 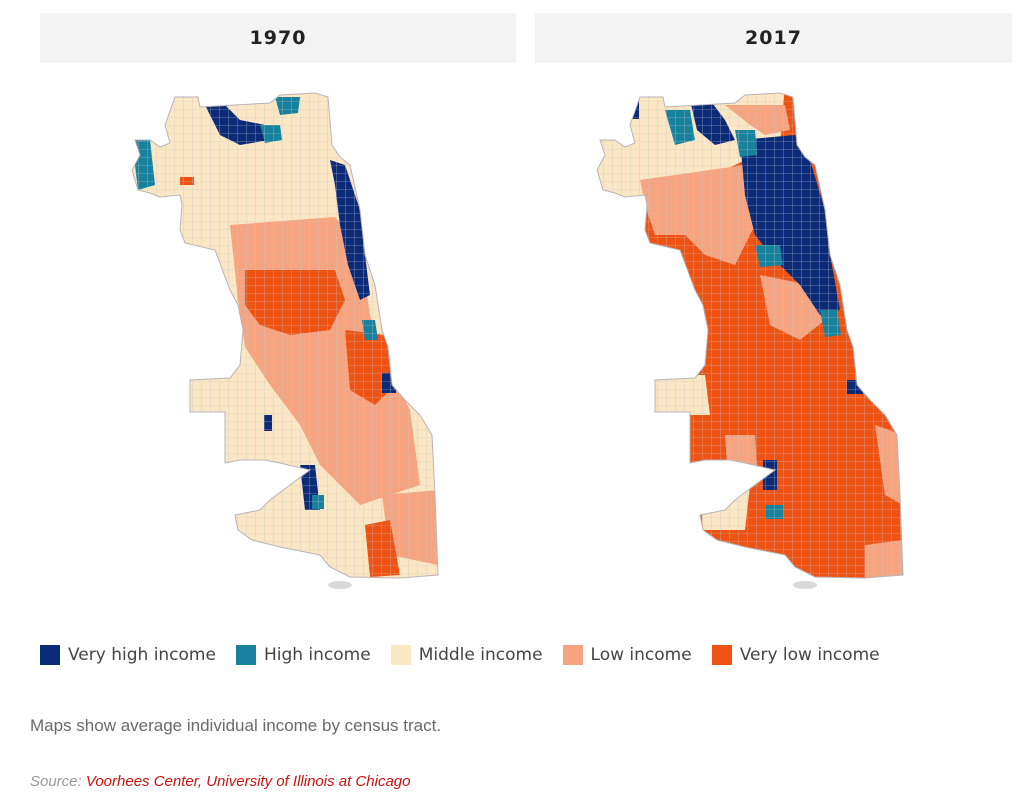 I want to click on legend-item-middle: Middle income, so click(x=466, y=655).